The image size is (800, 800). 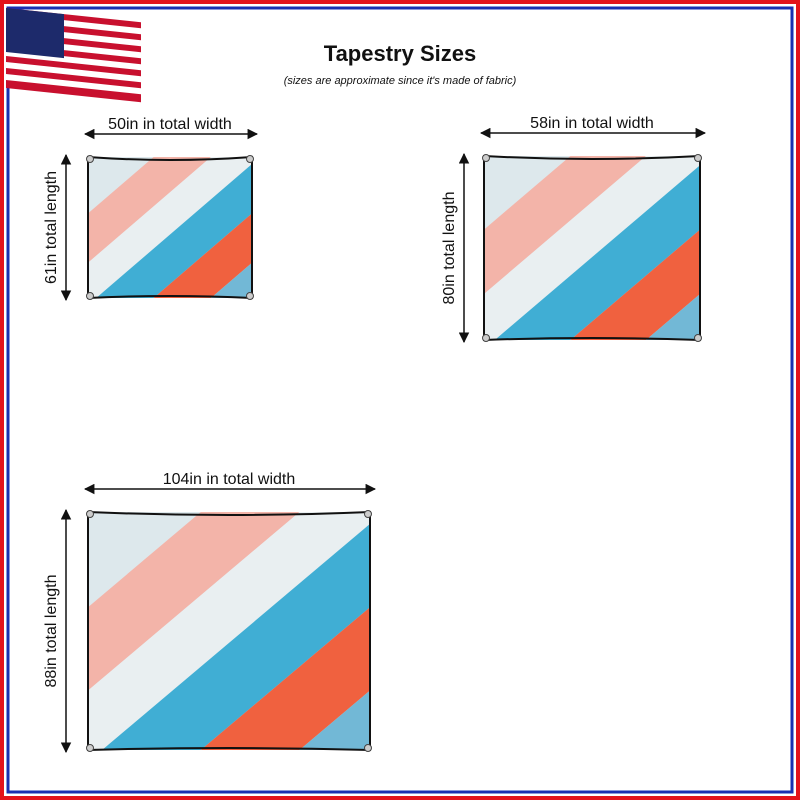 What do you see at coordinates (229, 479) in the screenshot?
I see `width-label: 104in in total width` at bounding box center [229, 479].